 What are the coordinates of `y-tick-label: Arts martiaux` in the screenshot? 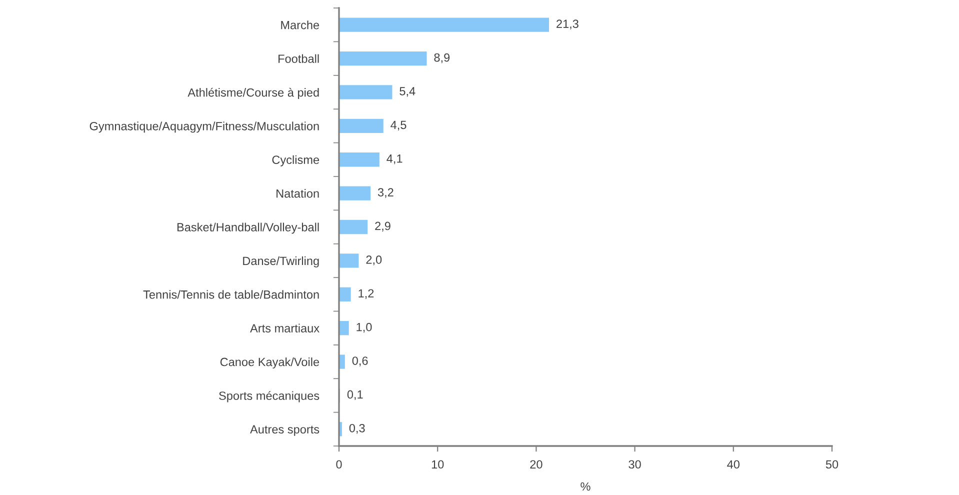 It's located at (285, 328).